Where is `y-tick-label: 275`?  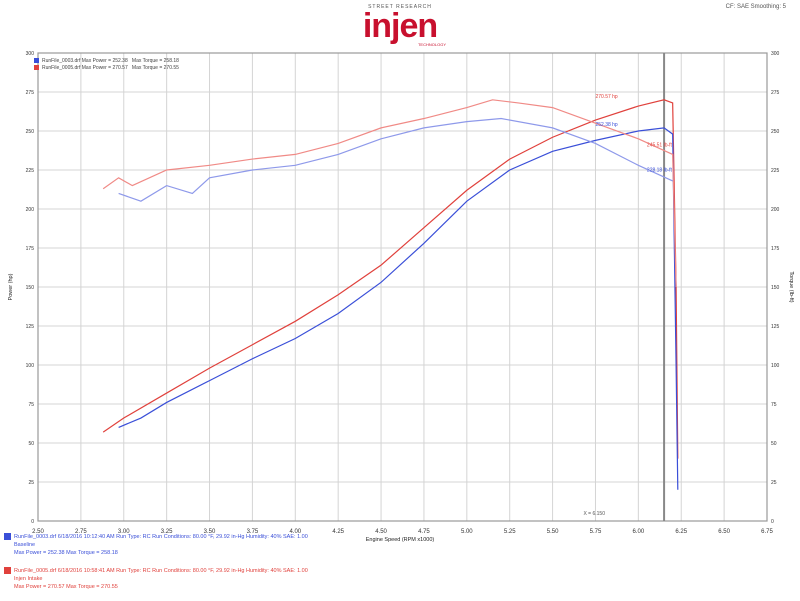 y-tick-label: 275 is located at coordinates (30, 93).